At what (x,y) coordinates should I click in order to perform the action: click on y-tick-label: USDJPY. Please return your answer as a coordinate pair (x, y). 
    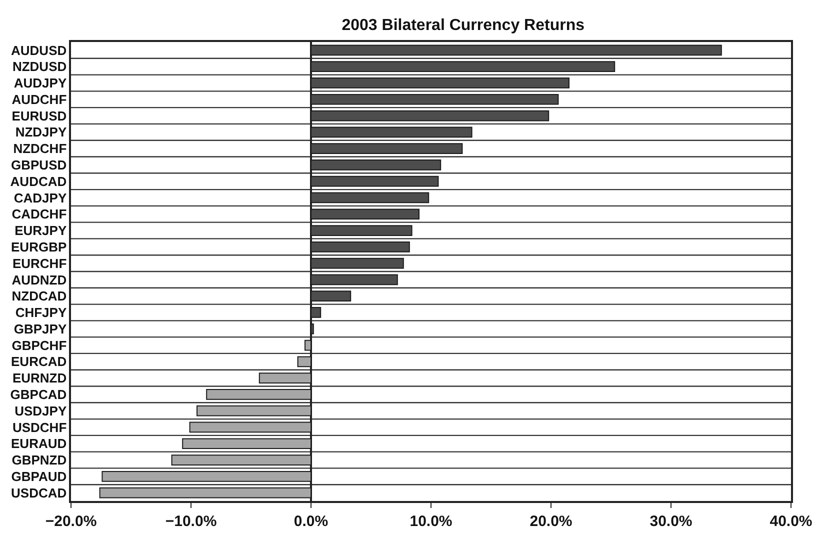
    Looking at the image, I should click on (40, 410).